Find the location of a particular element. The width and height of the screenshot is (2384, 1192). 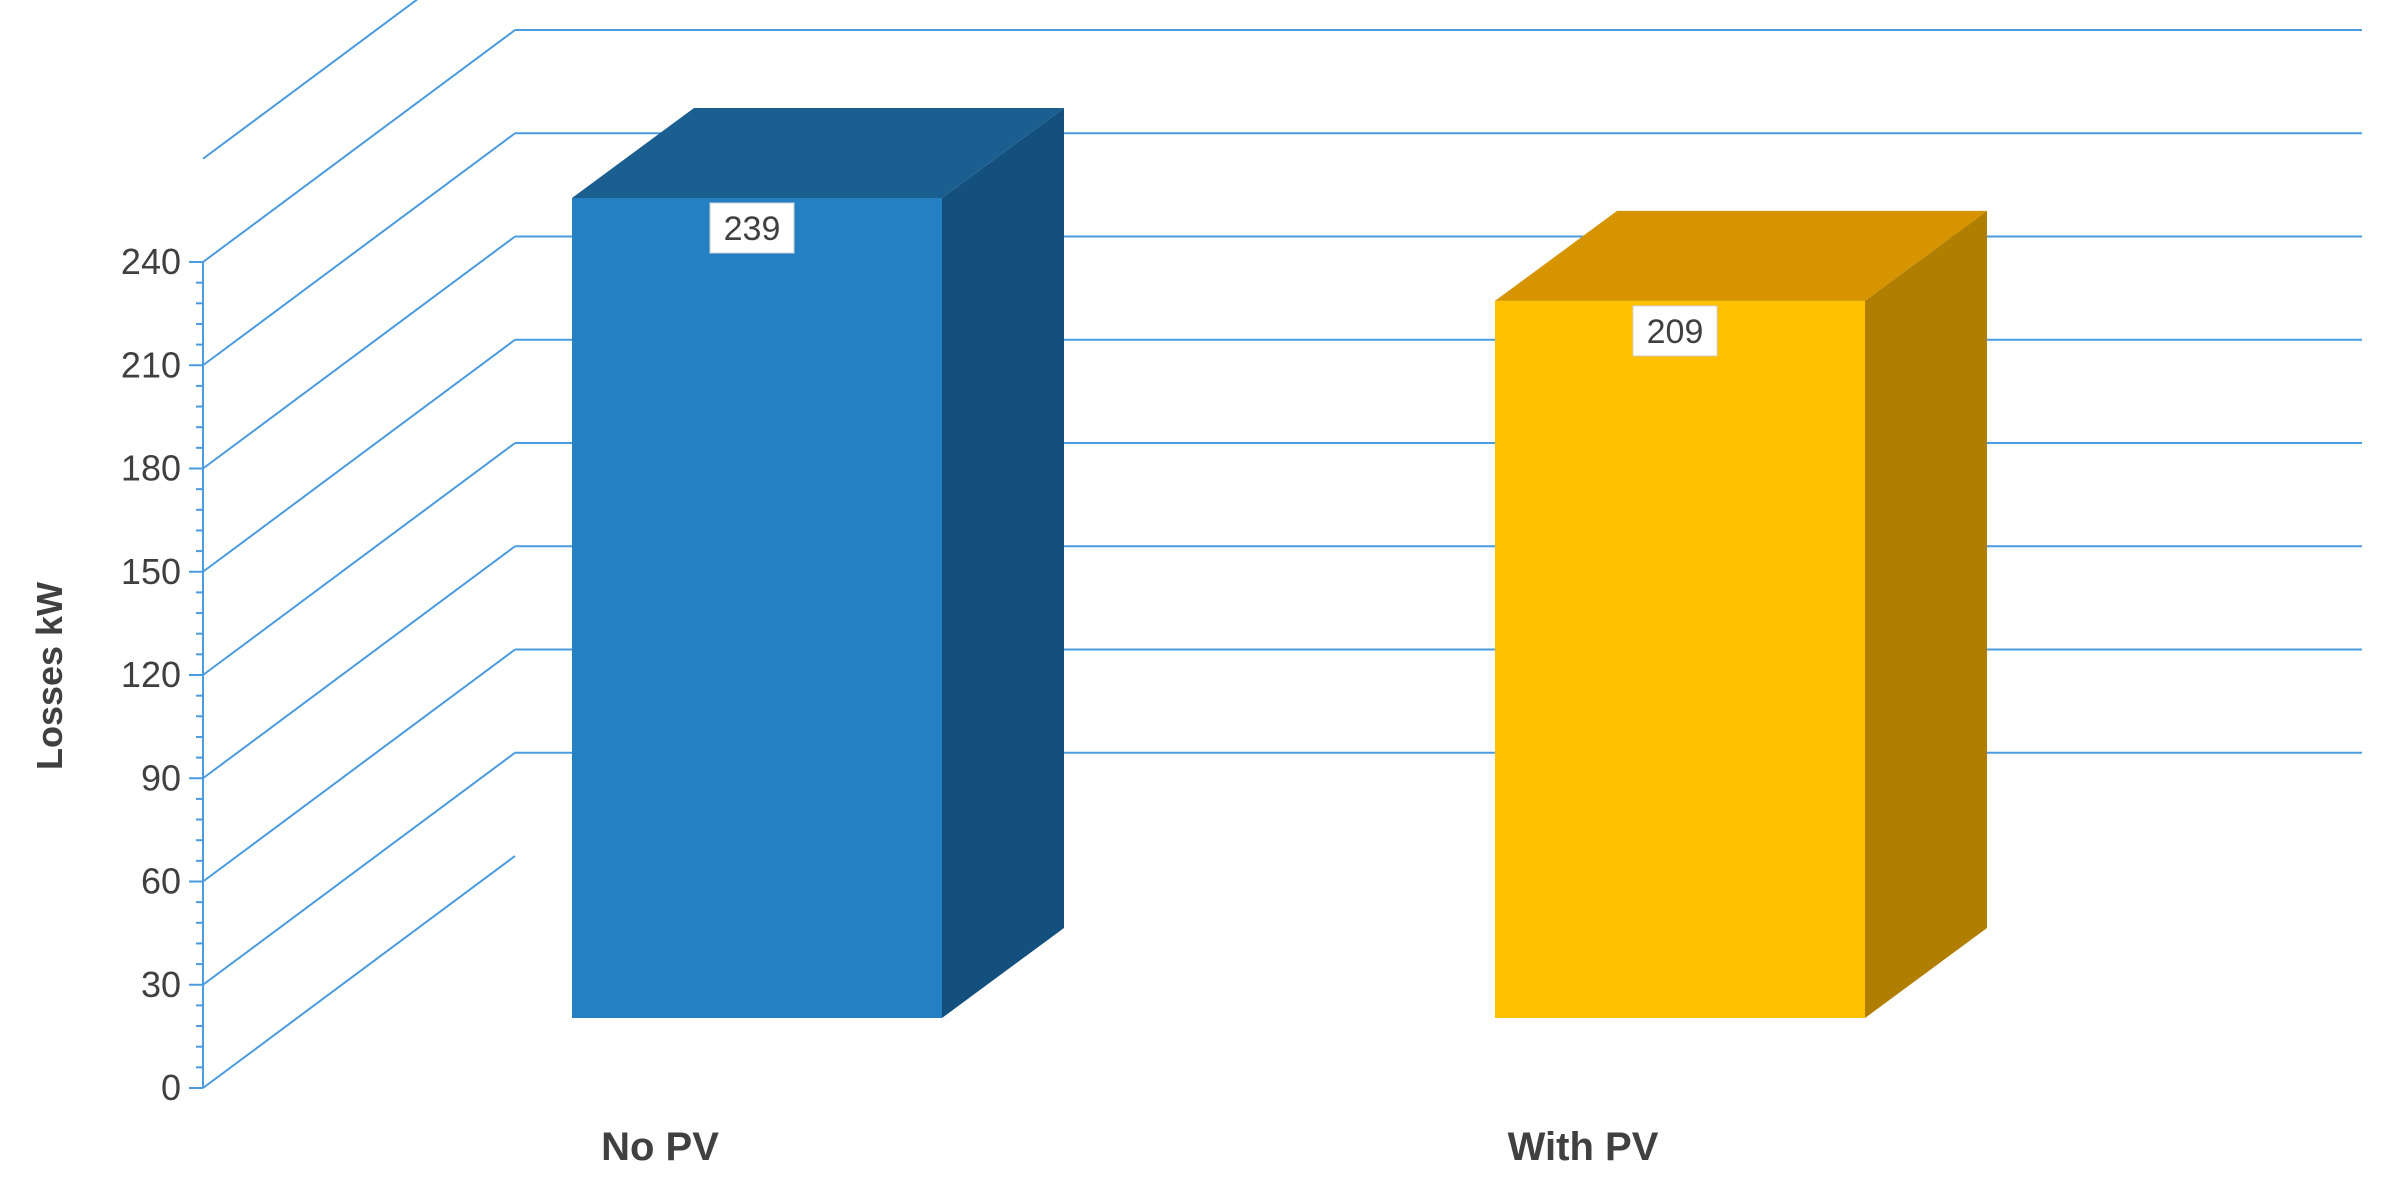

bar-top-with-pv is located at coordinates (1741, 255).